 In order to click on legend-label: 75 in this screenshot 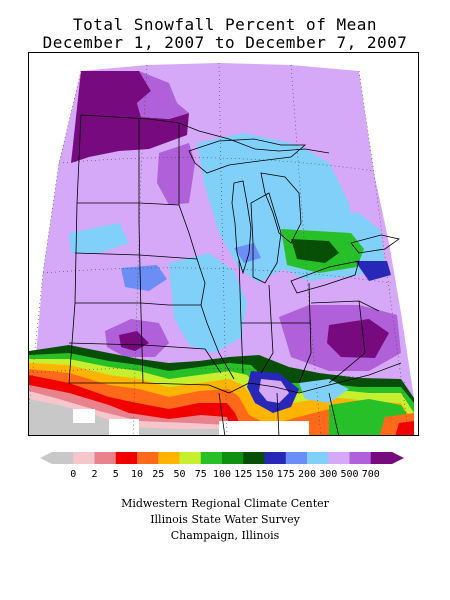, I will do `click(201, 474)`.